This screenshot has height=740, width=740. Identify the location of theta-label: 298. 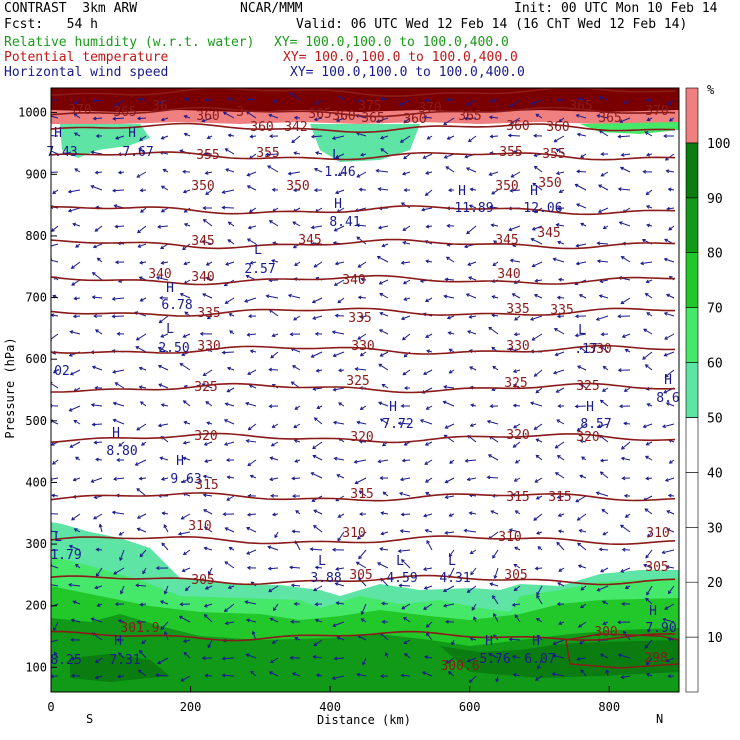
(655, 658).